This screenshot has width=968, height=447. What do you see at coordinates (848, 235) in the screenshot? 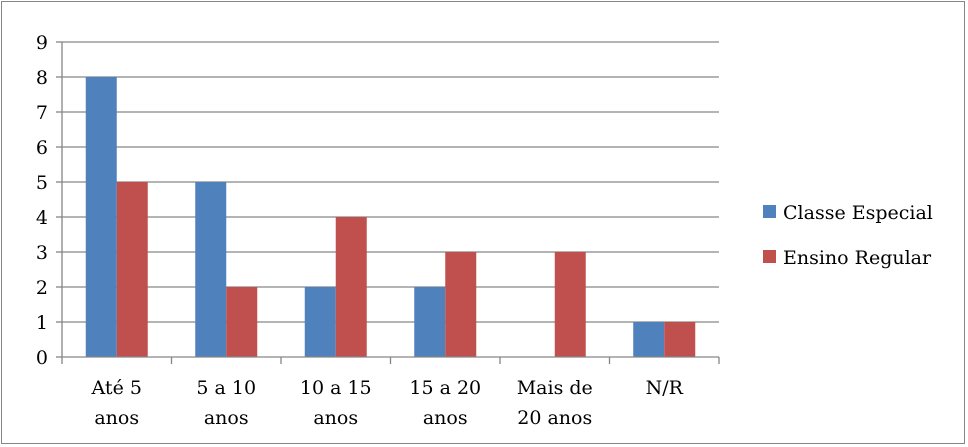
I see `legend: Classe Especial Ensino Regular` at bounding box center [848, 235].